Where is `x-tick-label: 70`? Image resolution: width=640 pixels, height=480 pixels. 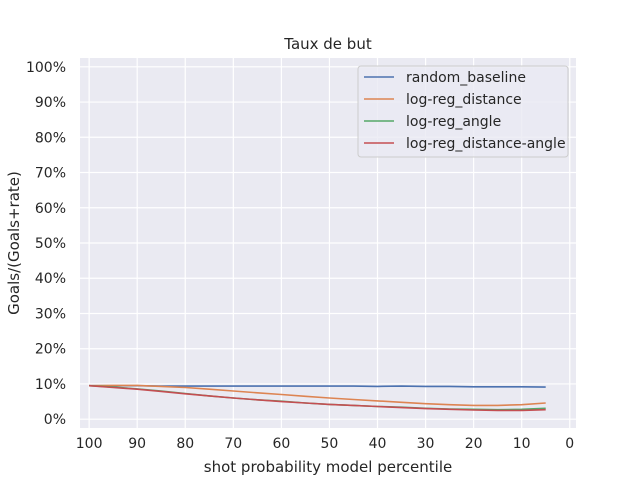 x-tick-label: 70 is located at coordinates (233, 444).